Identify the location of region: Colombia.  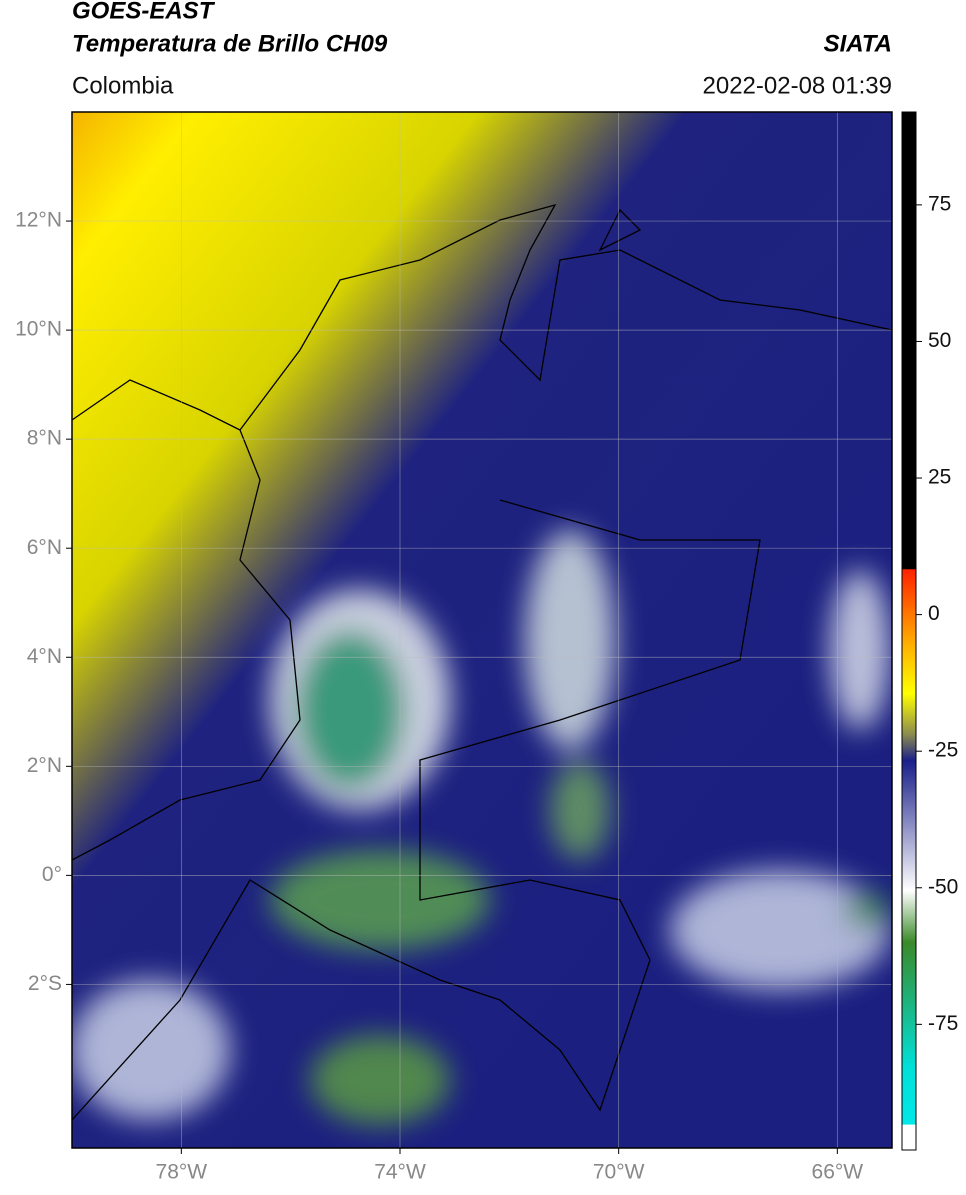
(123, 85).